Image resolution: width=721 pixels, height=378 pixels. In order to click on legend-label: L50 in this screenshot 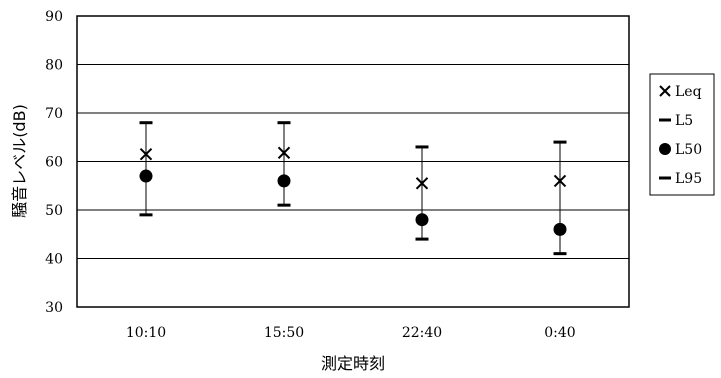, I will do `click(688, 150)`.